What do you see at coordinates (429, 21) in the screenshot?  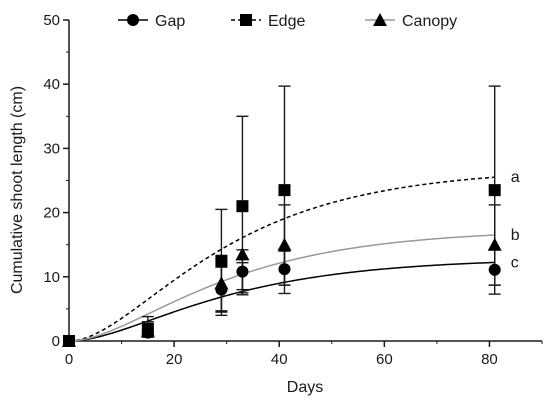 I see `legend-label-canopy: Canopy` at bounding box center [429, 21].